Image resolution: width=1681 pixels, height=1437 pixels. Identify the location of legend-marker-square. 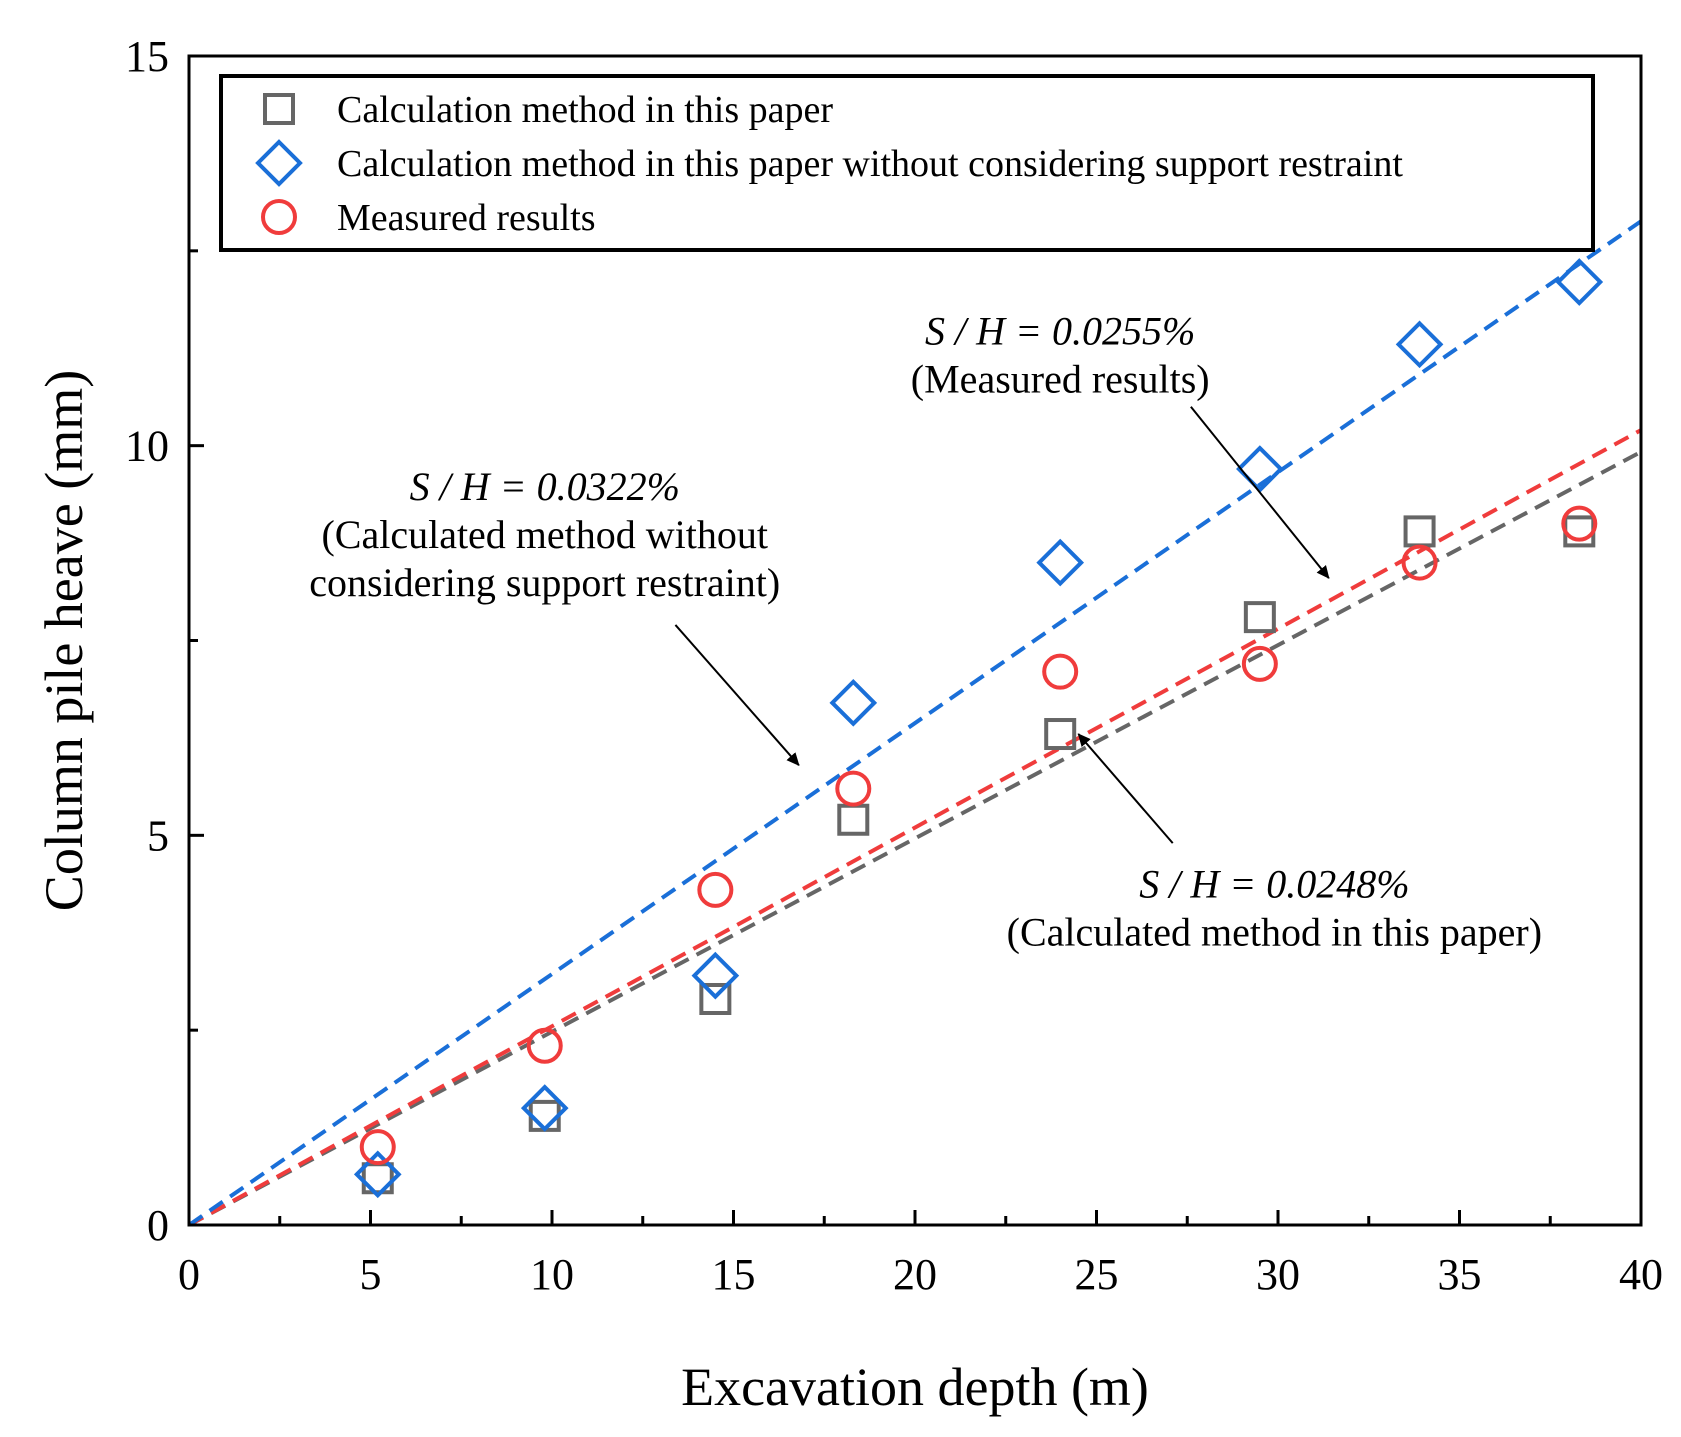
(279, 109).